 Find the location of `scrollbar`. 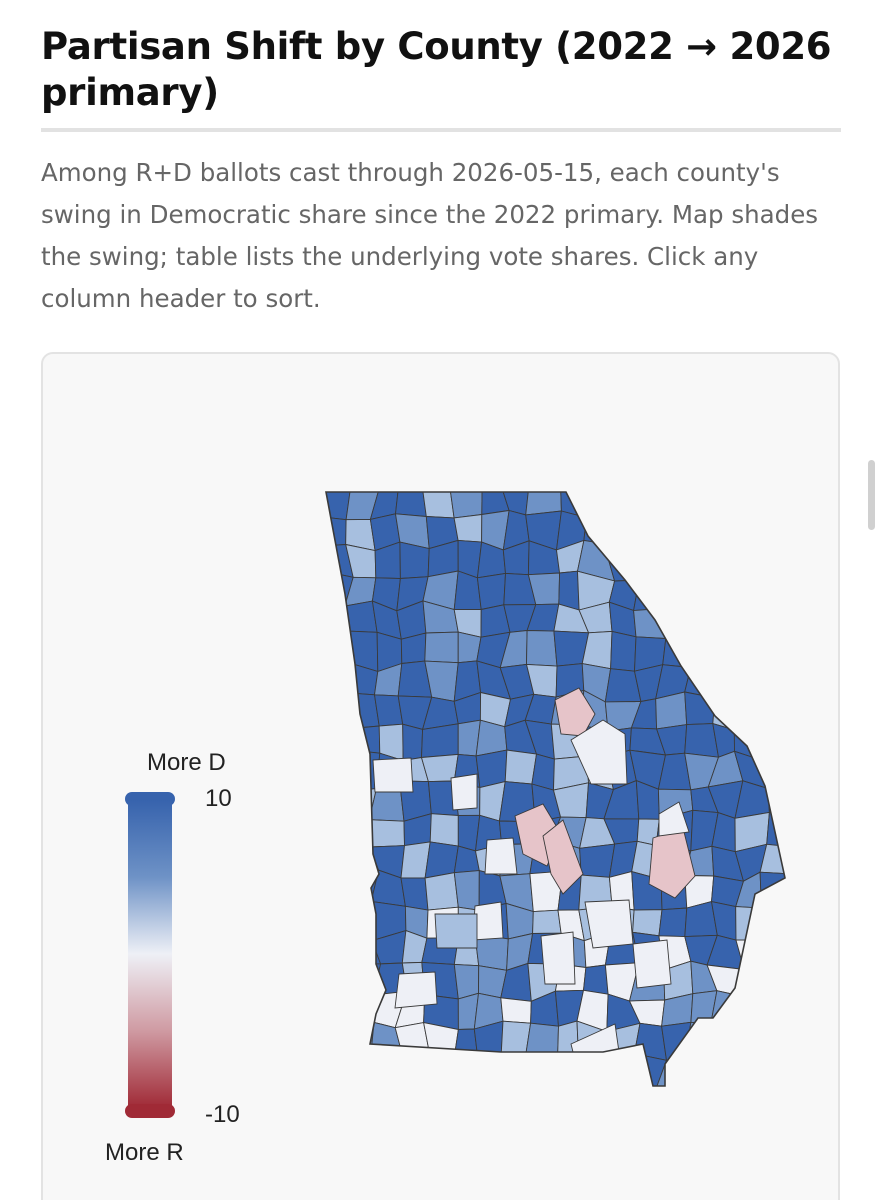

scrollbar is located at coordinates (871, 495).